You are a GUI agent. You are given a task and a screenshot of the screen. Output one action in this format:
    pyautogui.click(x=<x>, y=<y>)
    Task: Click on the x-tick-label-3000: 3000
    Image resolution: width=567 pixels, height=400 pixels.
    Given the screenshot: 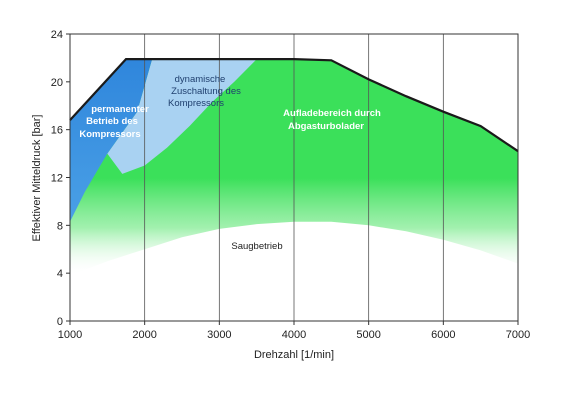 What is the action you would take?
    pyautogui.click(x=219, y=335)
    